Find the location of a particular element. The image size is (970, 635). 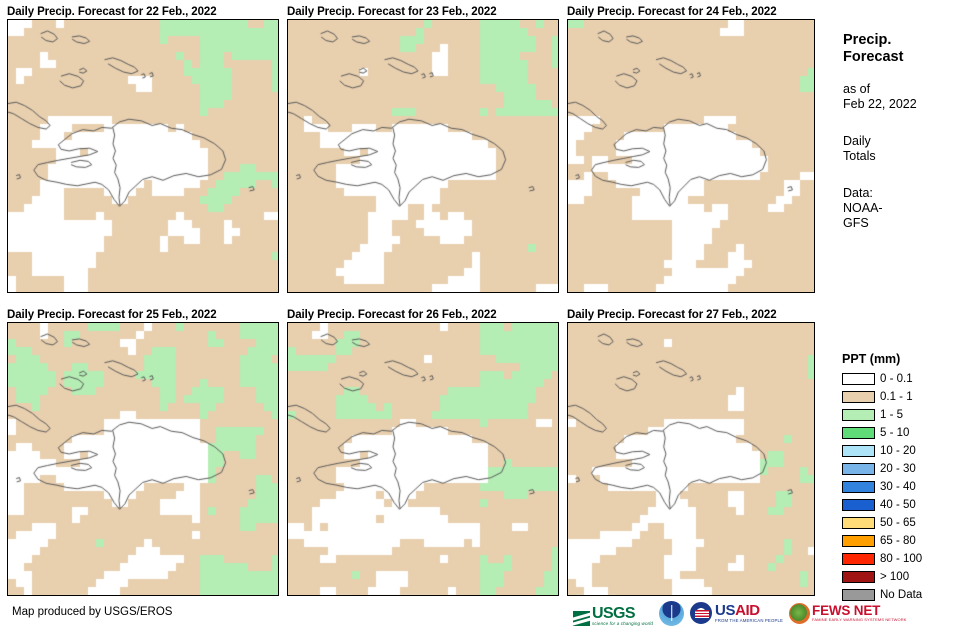

usgs-logo: USGS science for a changing world is located at coordinates (613, 613).